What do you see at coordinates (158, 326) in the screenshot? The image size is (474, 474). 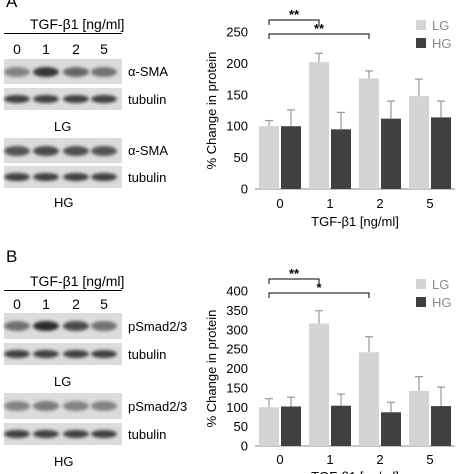 I see `blot-label-b-0: pSmad2/3` at bounding box center [158, 326].